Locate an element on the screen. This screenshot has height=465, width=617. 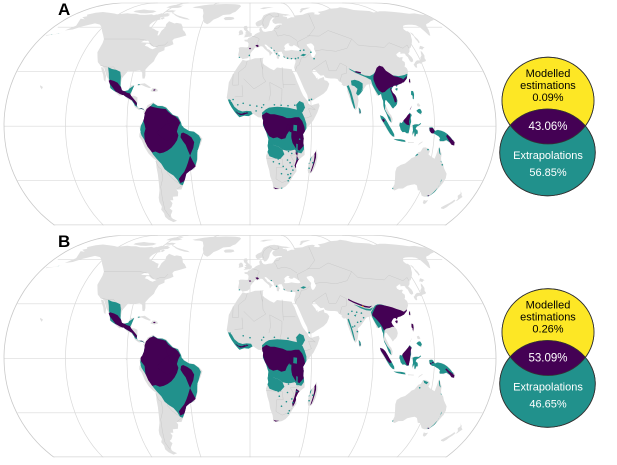
svg-text: A is located at coordinates (64, 9).